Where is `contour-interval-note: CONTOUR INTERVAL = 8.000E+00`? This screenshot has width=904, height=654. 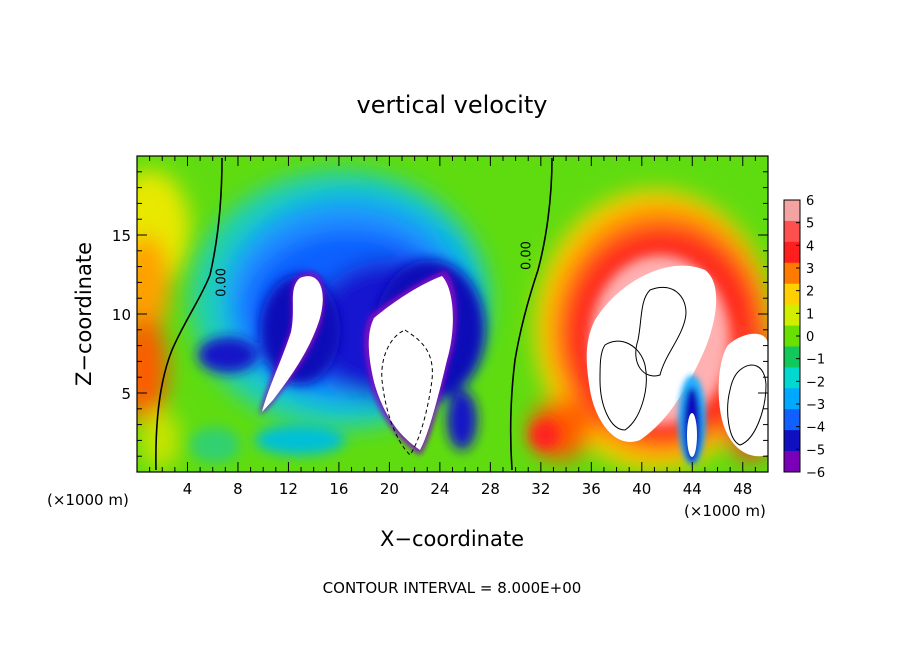 contour-interval-note: CONTOUR INTERVAL = 8.000E+00 is located at coordinates (452, 588).